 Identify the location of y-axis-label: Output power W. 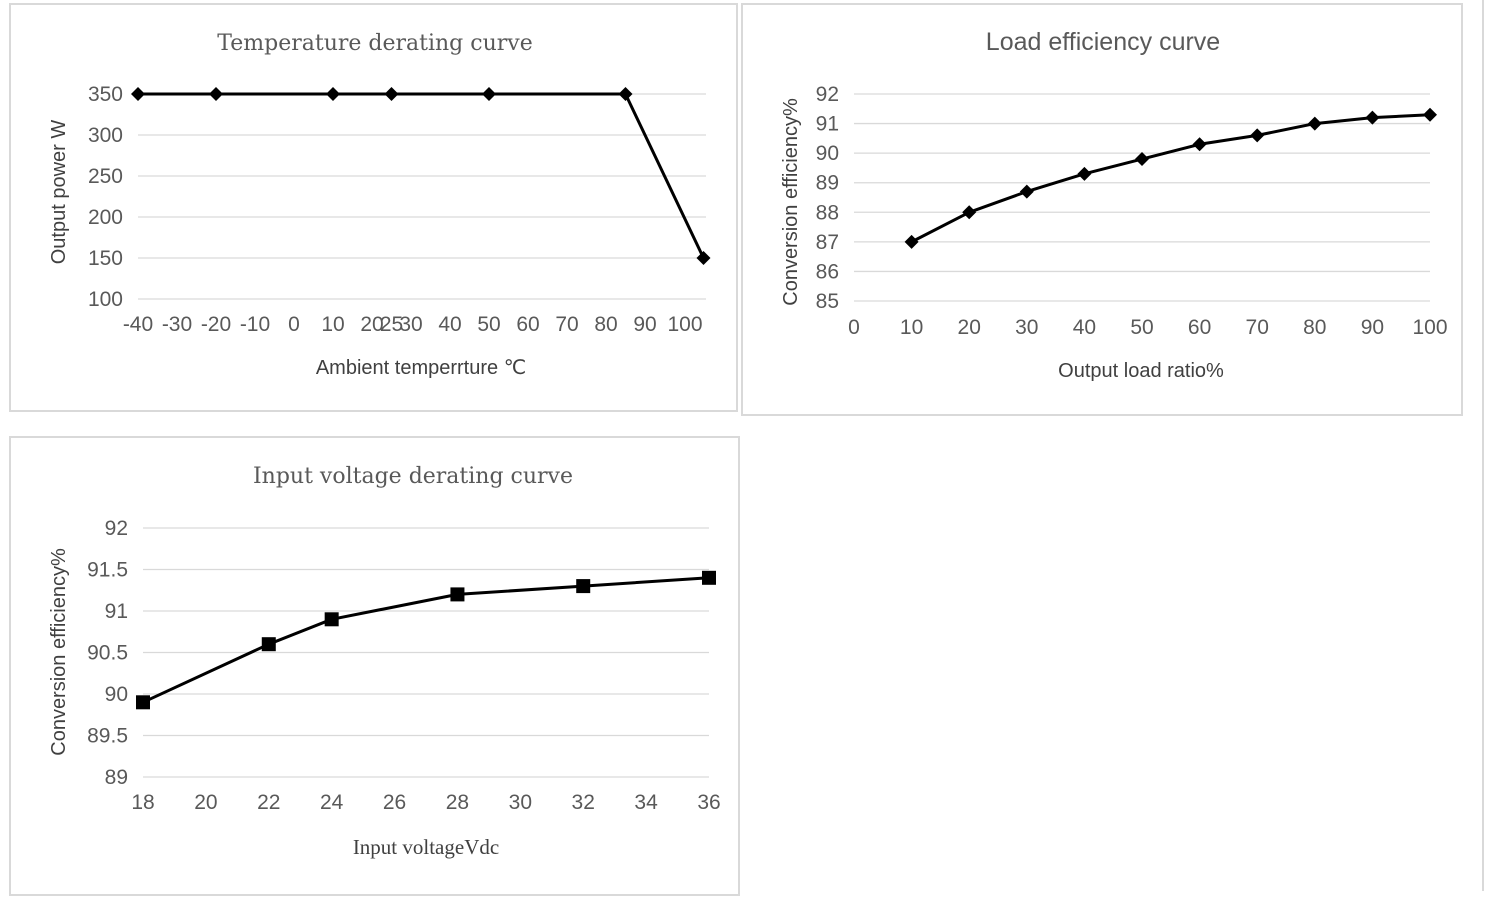
(59, 192).